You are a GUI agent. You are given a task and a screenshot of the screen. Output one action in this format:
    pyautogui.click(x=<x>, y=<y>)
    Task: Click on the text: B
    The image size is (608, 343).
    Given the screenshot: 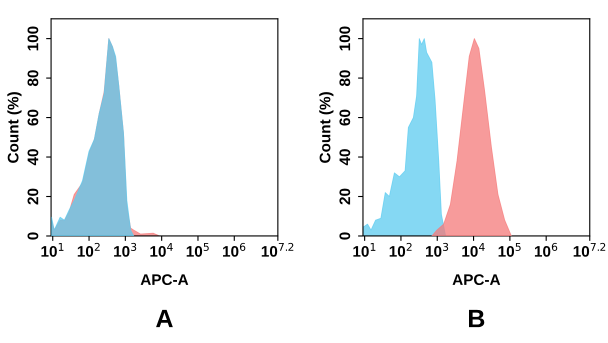 What is the action you would take?
    pyautogui.click(x=476, y=319)
    